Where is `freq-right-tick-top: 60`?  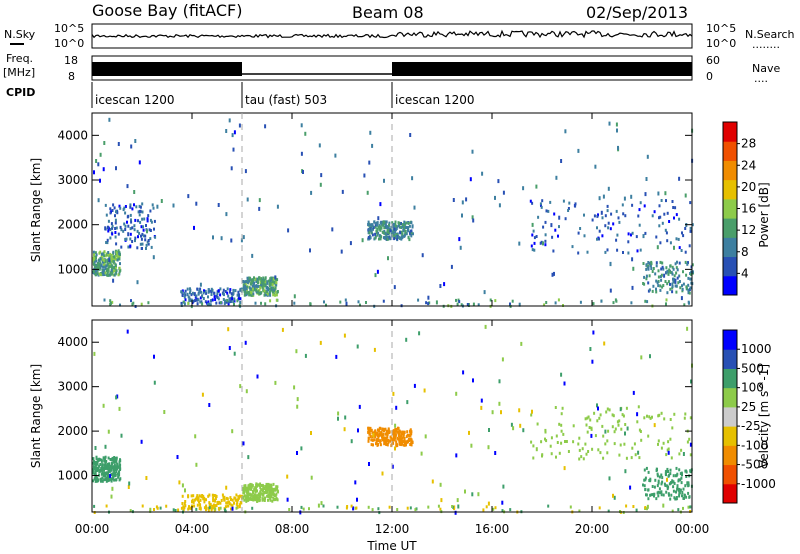
freq-right-tick-top: 60 is located at coordinates (713, 60).